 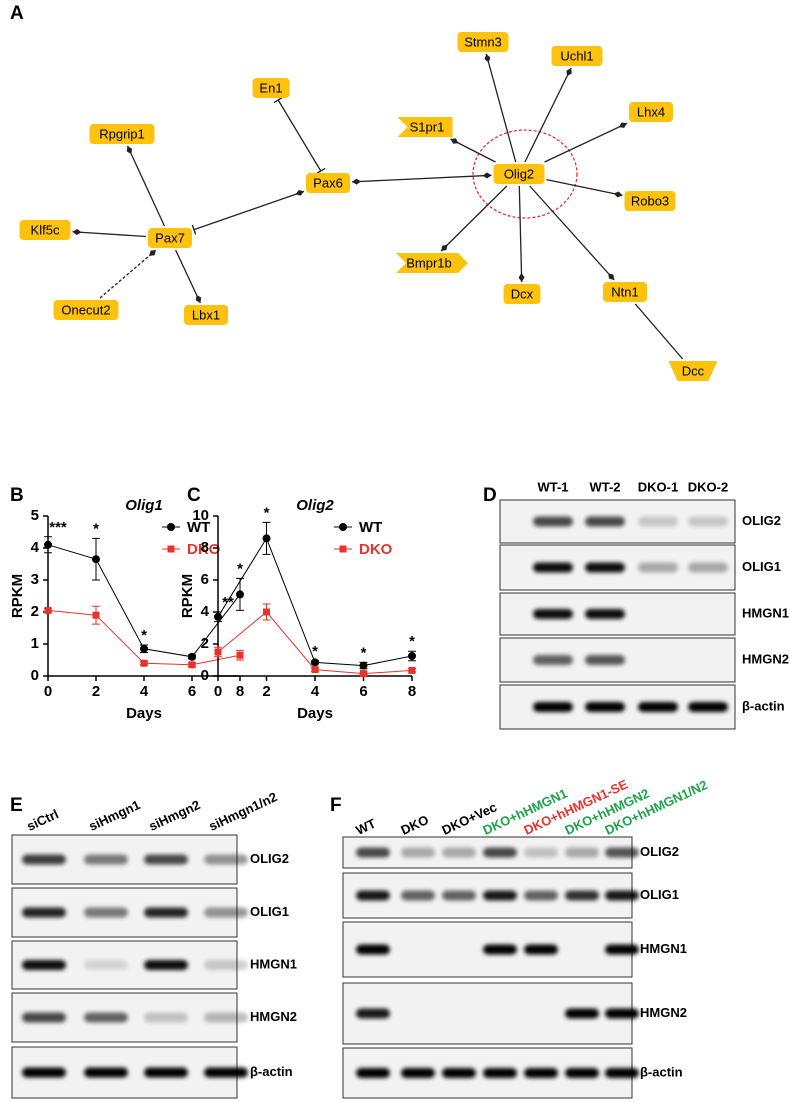 I want to click on lane-label: siHmgn1/n2, so click(x=242, y=811).